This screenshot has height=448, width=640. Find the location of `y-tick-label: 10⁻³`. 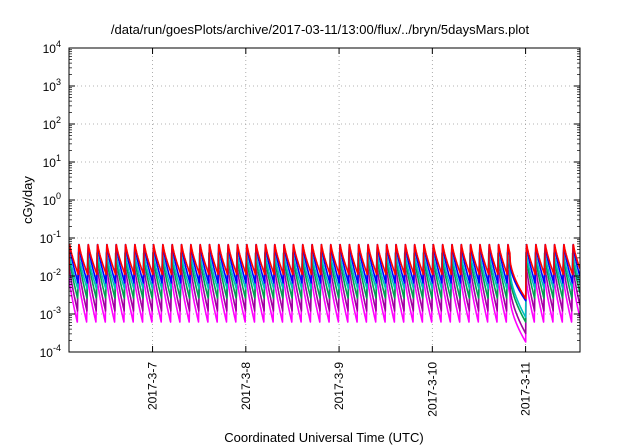

y-tick-label: 10⁻³ is located at coordinates (50, 313).